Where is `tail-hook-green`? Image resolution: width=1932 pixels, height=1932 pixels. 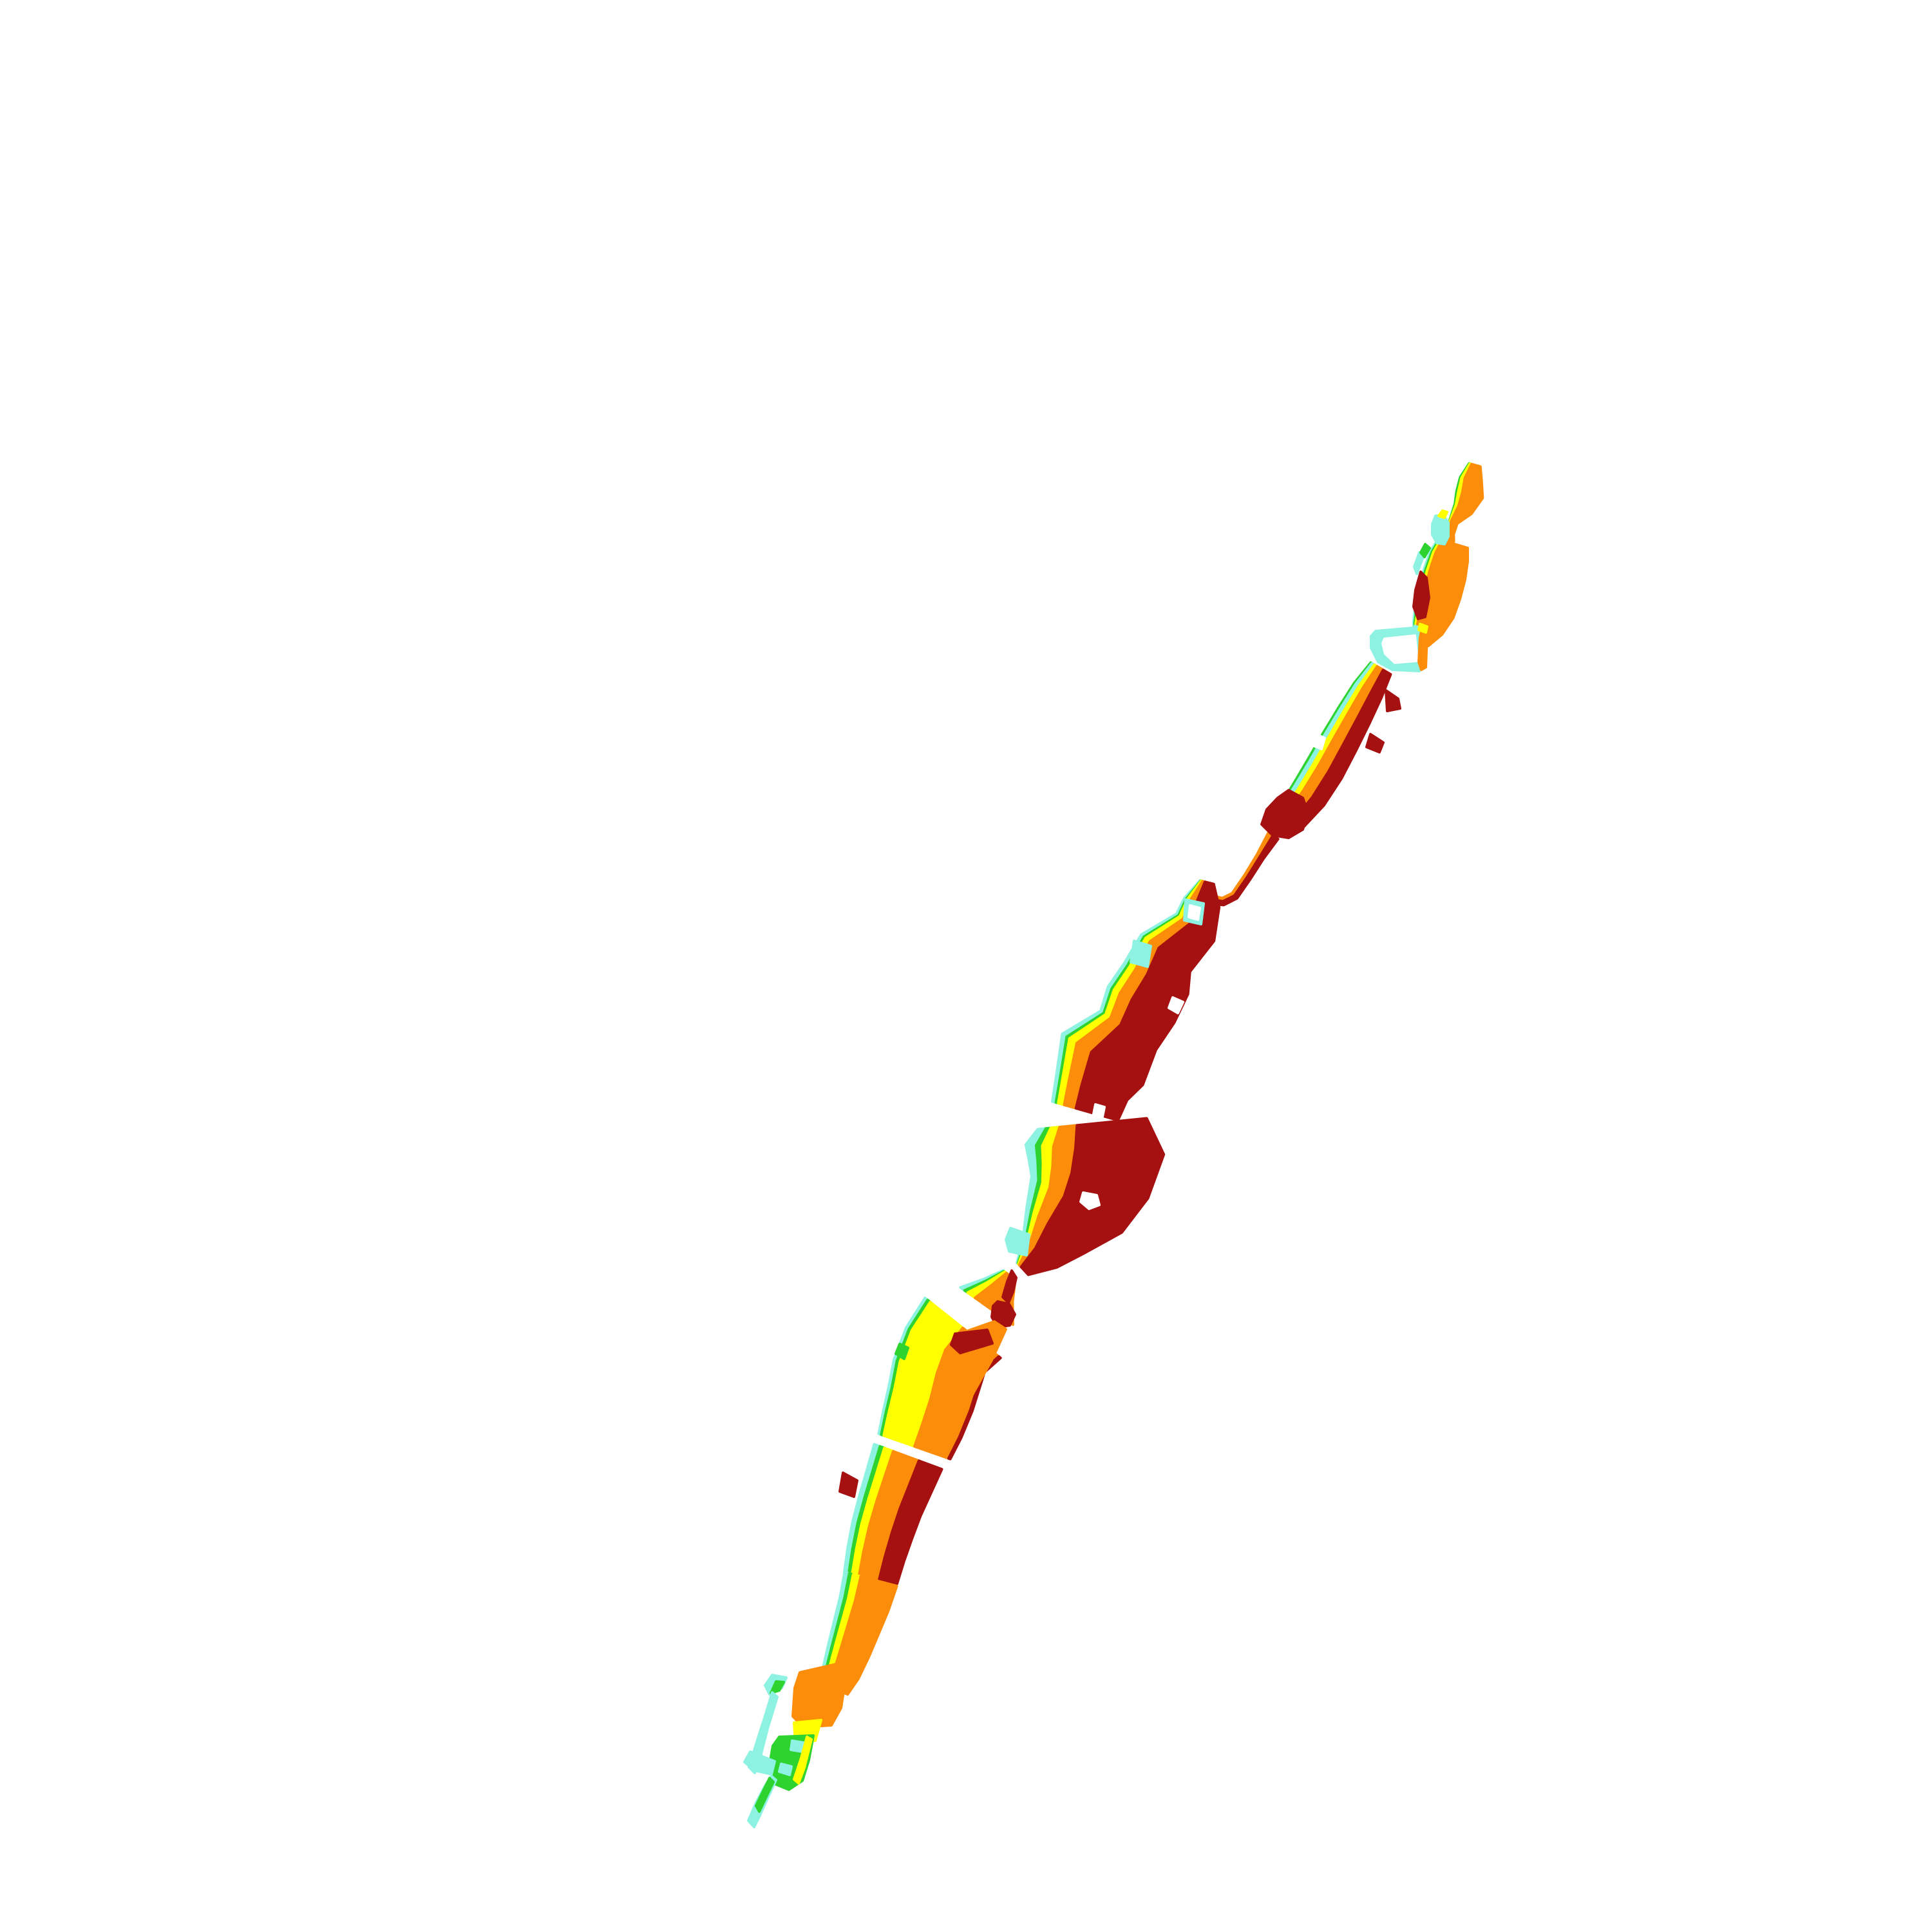
tail-hook-green is located at coordinates (778, 1687).